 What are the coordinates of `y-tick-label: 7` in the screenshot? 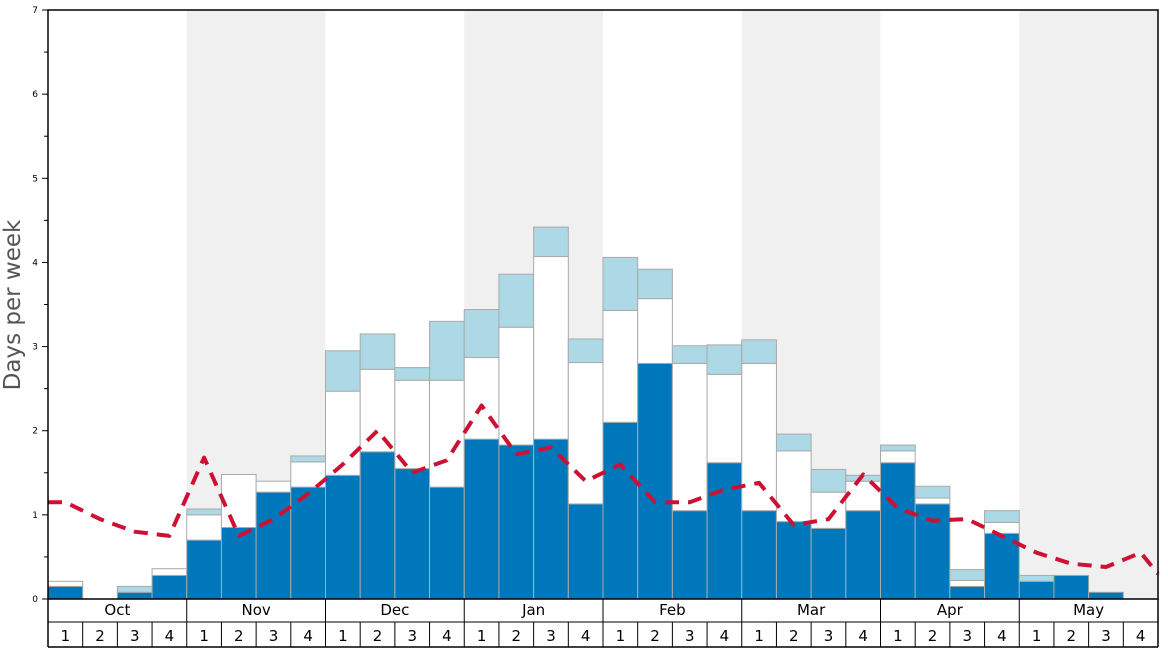 It's located at (35, 11).